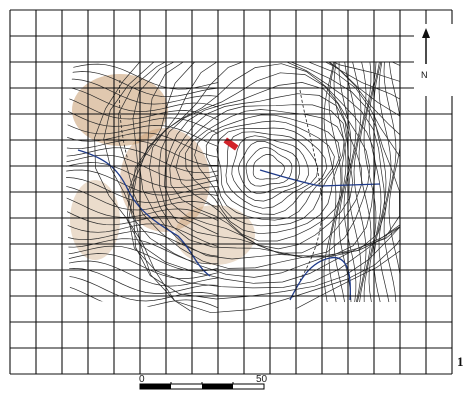  Describe the element at coordinates (424, 75) in the screenshot. I see `north-label: N` at that location.